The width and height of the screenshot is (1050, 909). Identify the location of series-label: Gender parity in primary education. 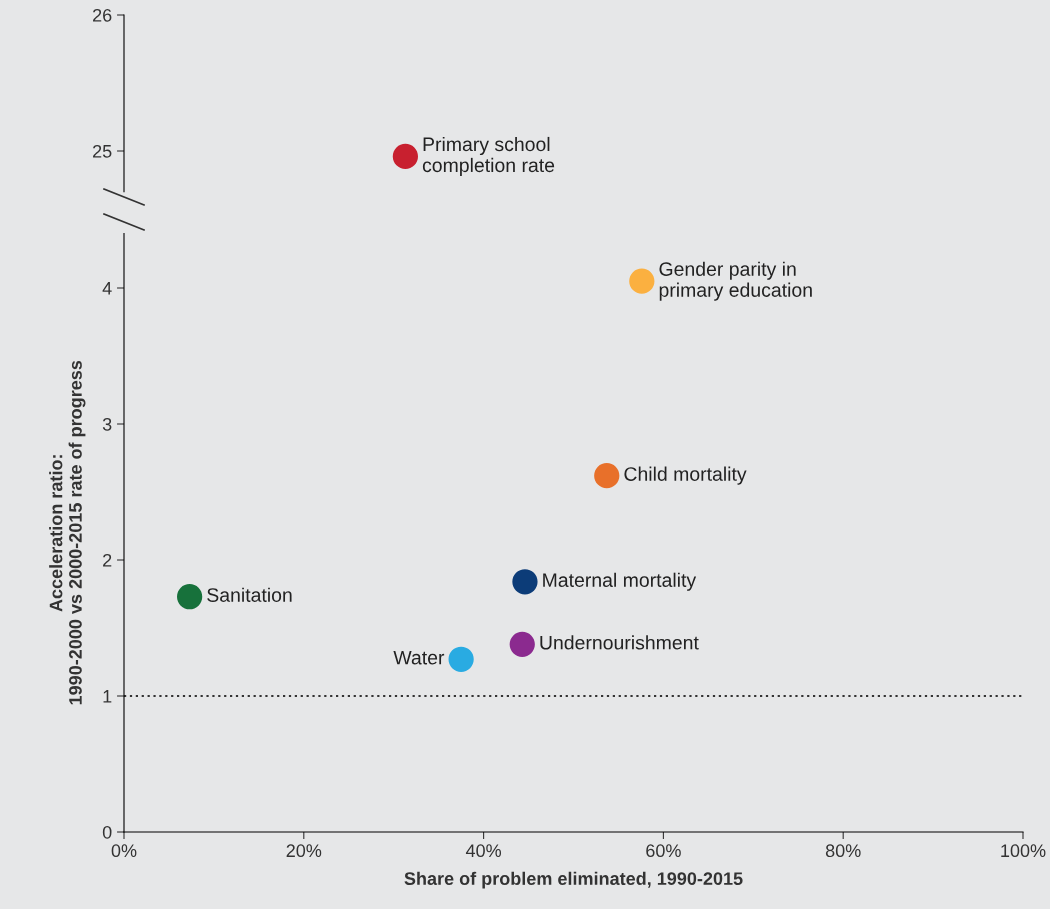
(735, 281).